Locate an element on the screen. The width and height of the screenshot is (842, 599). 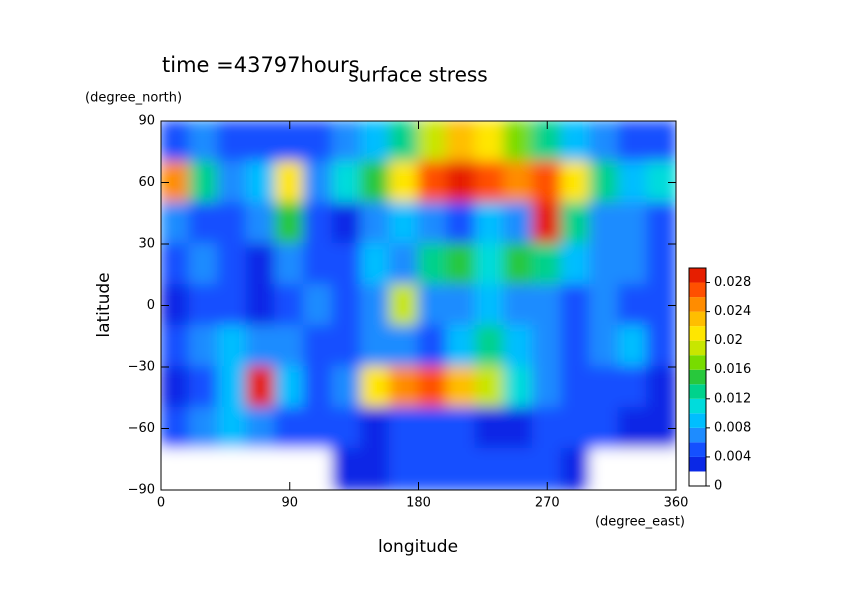
chart-title: surface stress is located at coordinates (417, 75).